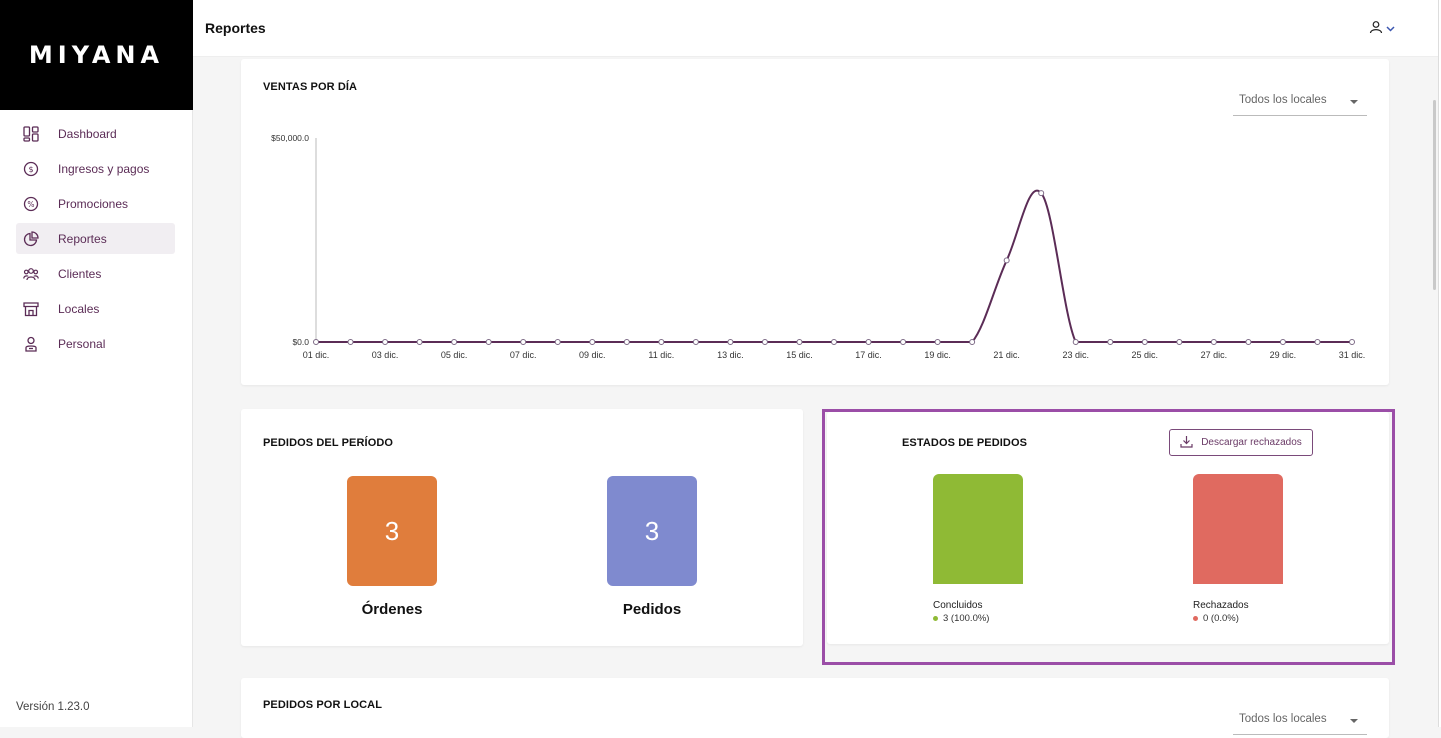 The image size is (1441, 738). What do you see at coordinates (799, 355) in the screenshot?
I see `x-tick-label: 15 dic.` at bounding box center [799, 355].